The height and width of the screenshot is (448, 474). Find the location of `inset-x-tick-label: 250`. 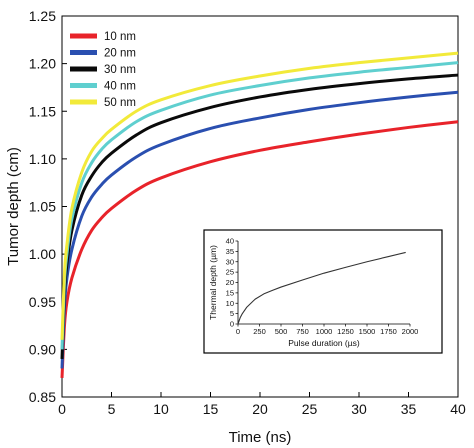

inset-x-tick-label: 250 is located at coordinates (259, 331).